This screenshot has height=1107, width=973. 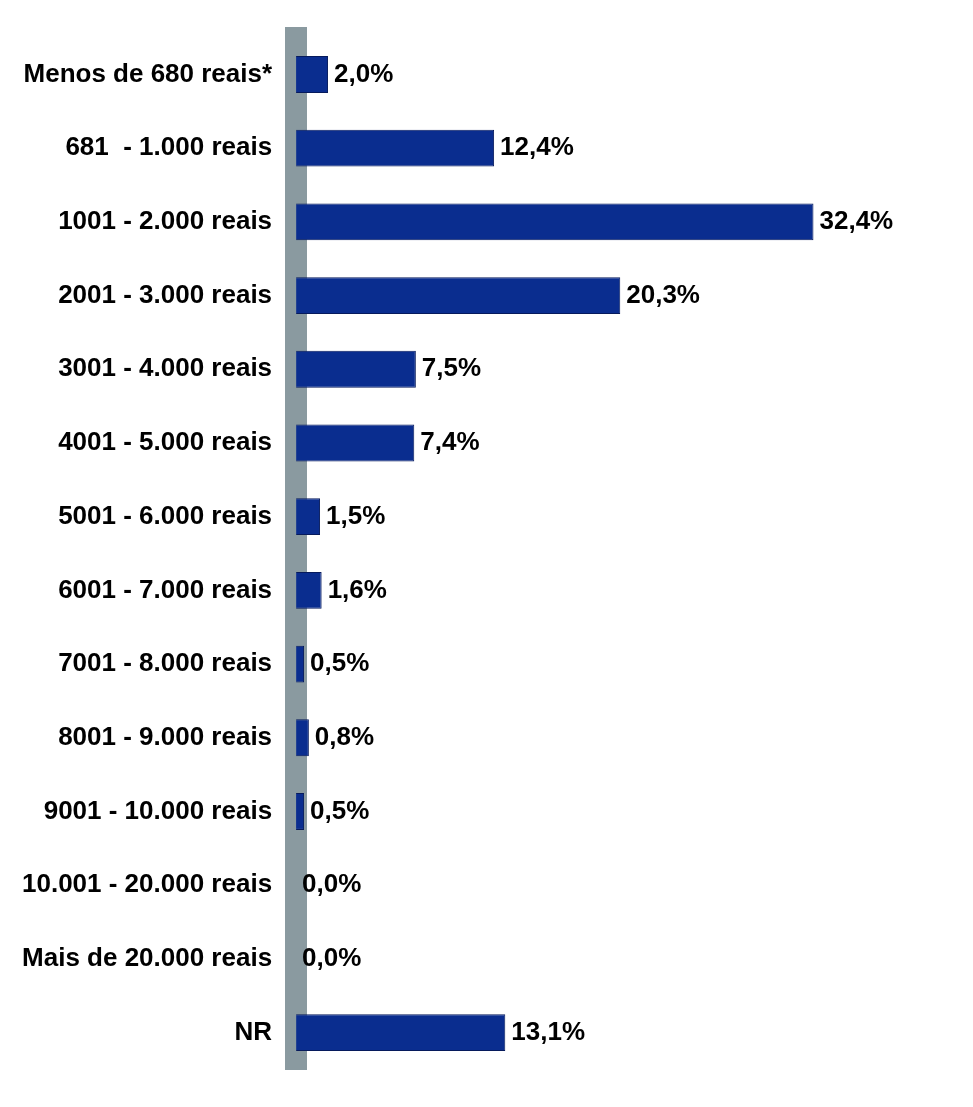 I want to click on y-tick-label: 1001 - 2.000 reais, so click(x=165, y=220).